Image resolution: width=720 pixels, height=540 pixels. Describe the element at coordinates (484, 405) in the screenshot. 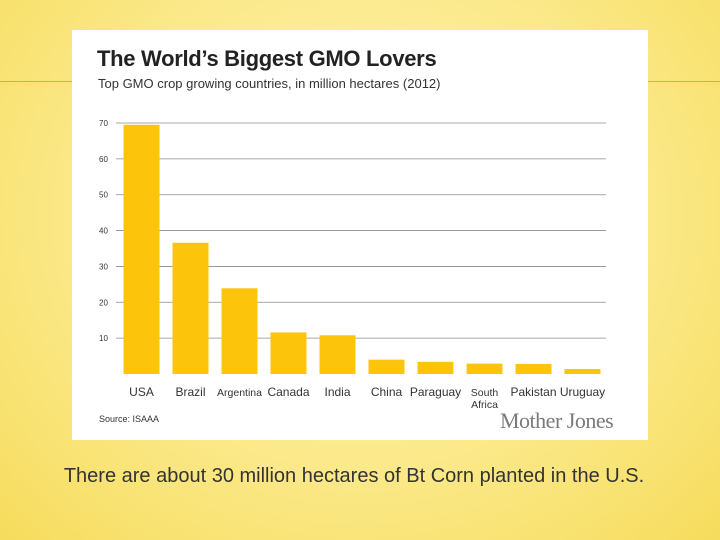

I see `x-tick-label: Africa` at that location.